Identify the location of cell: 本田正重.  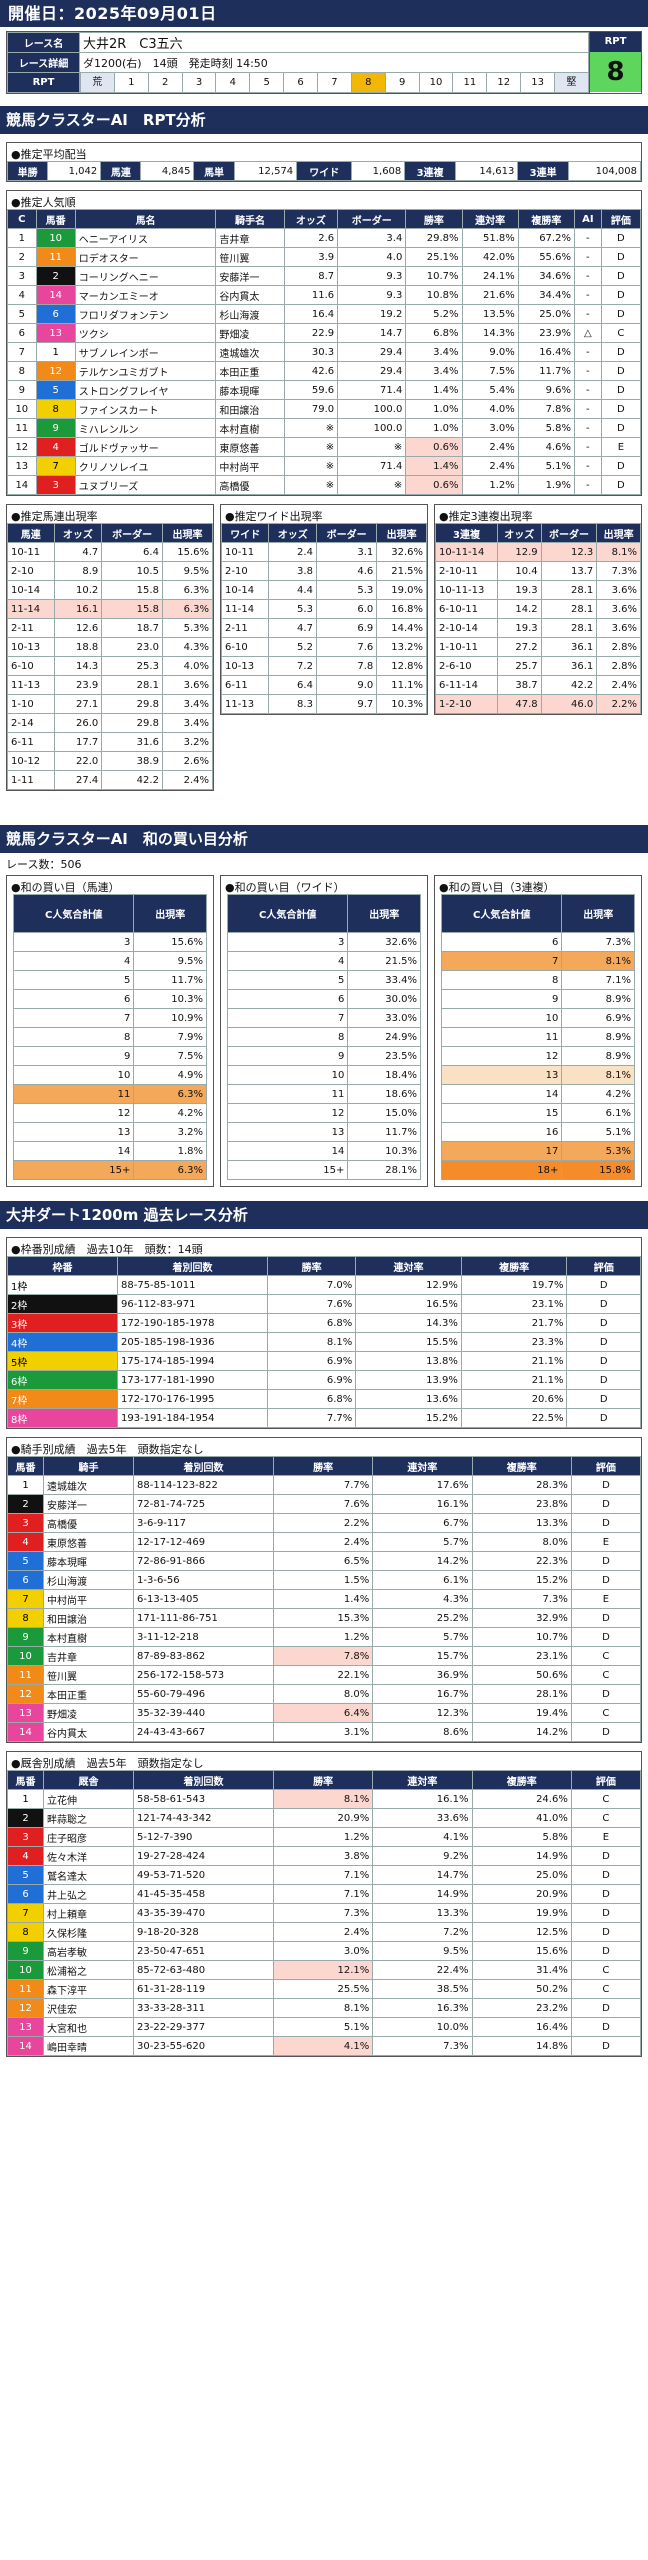
(88, 1694).